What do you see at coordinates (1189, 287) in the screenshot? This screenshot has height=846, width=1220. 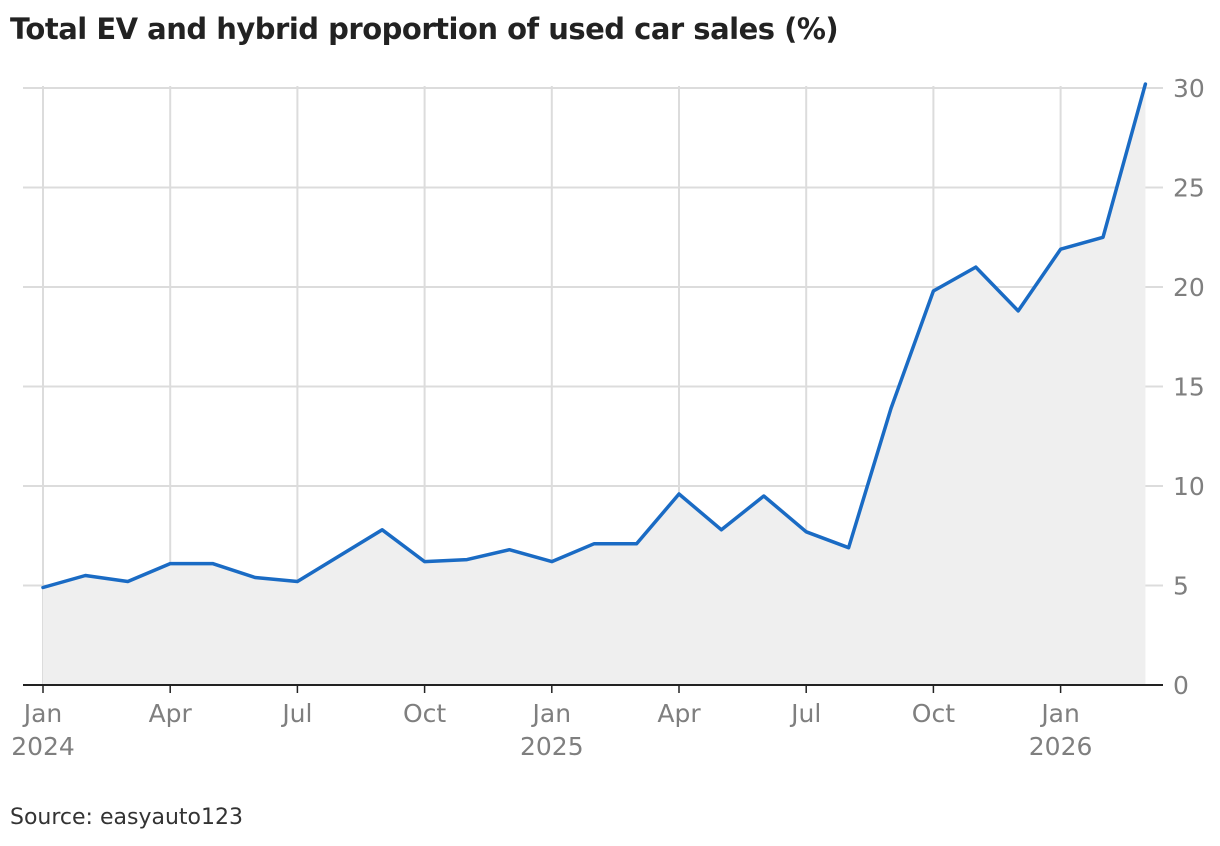 I see `y-tick-label: 20` at bounding box center [1189, 287].